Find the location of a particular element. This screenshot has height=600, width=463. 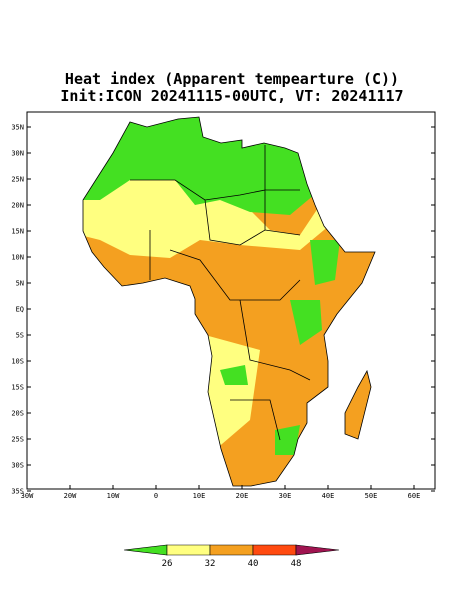

lon-label: 10W is located at coordinates (113, 496).